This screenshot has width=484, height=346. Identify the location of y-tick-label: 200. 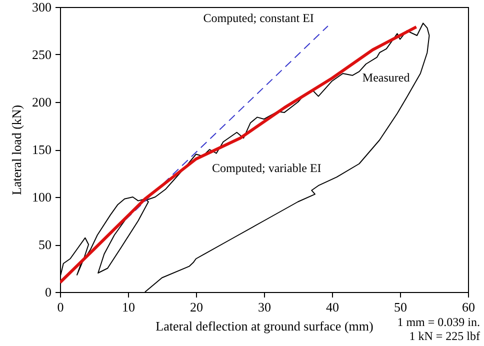
(42, 102).